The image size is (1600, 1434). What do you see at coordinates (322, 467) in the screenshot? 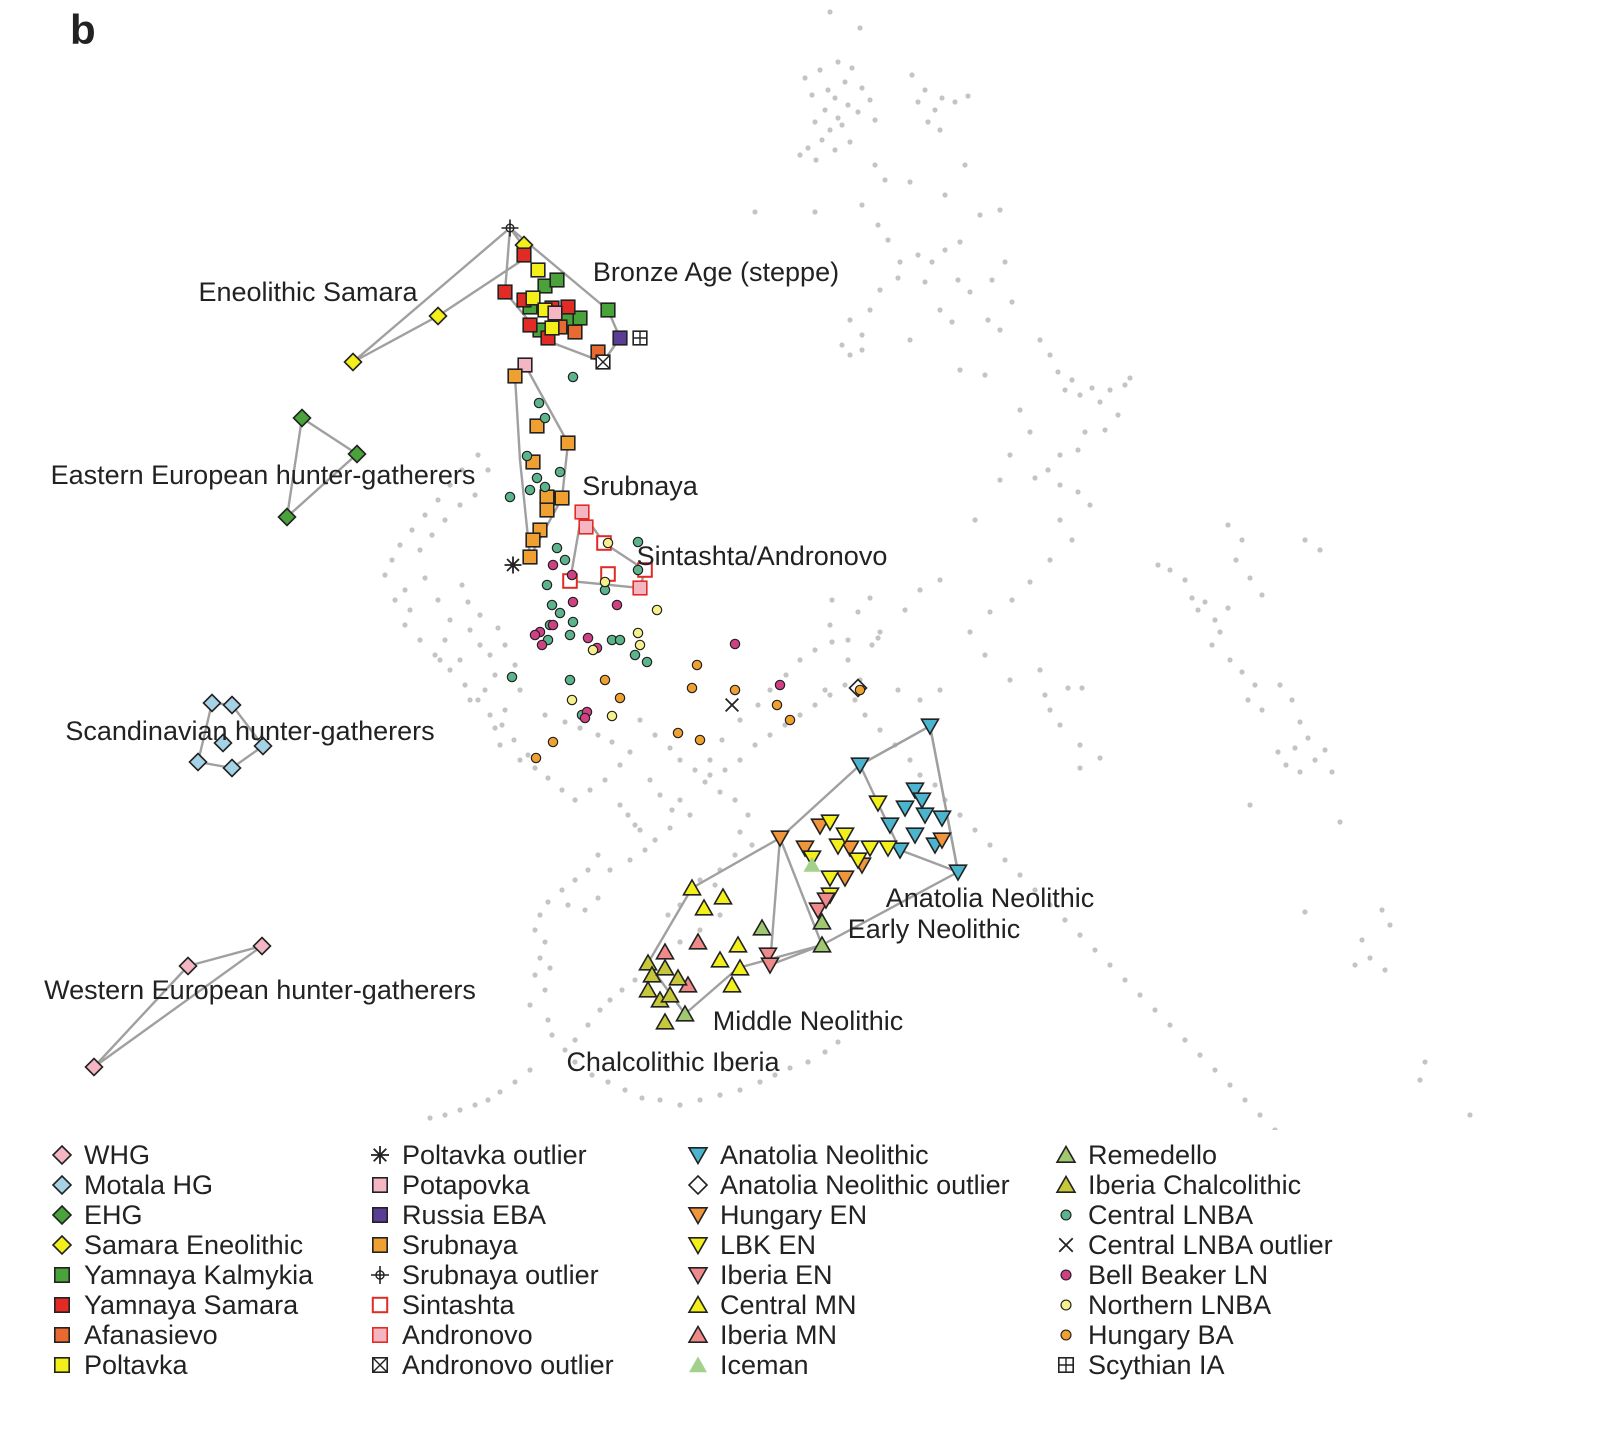
I see `series-ehg` at bounding box center [322, 467].